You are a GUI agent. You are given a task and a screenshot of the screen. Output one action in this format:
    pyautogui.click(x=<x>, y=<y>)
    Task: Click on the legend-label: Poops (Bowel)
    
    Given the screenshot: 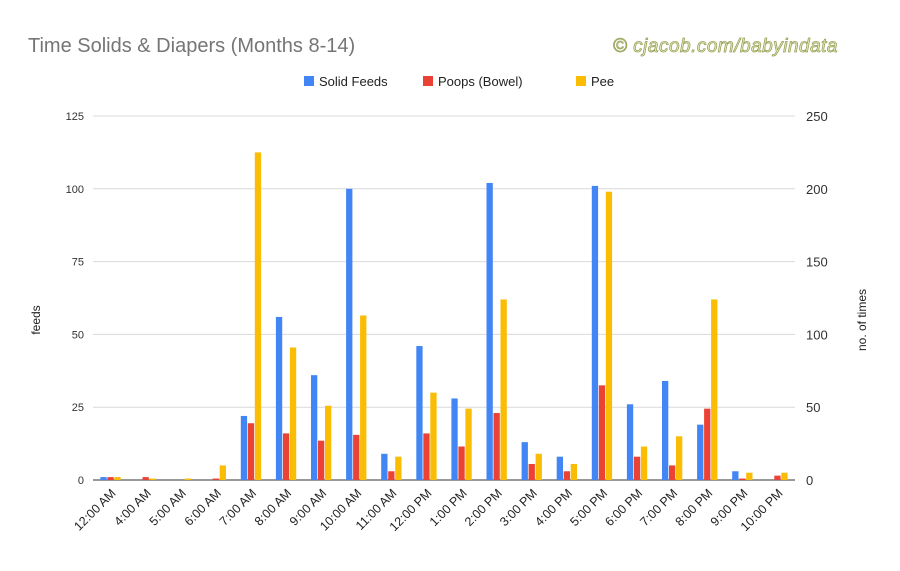 What is the action you would take?
    pyautogui.click(x=480, y=81)
    